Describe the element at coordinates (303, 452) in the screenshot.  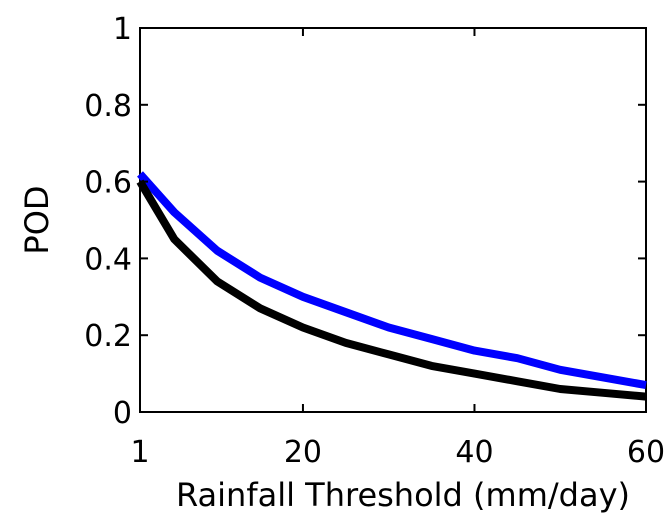
I see `x-tick-label: 20` at that location.